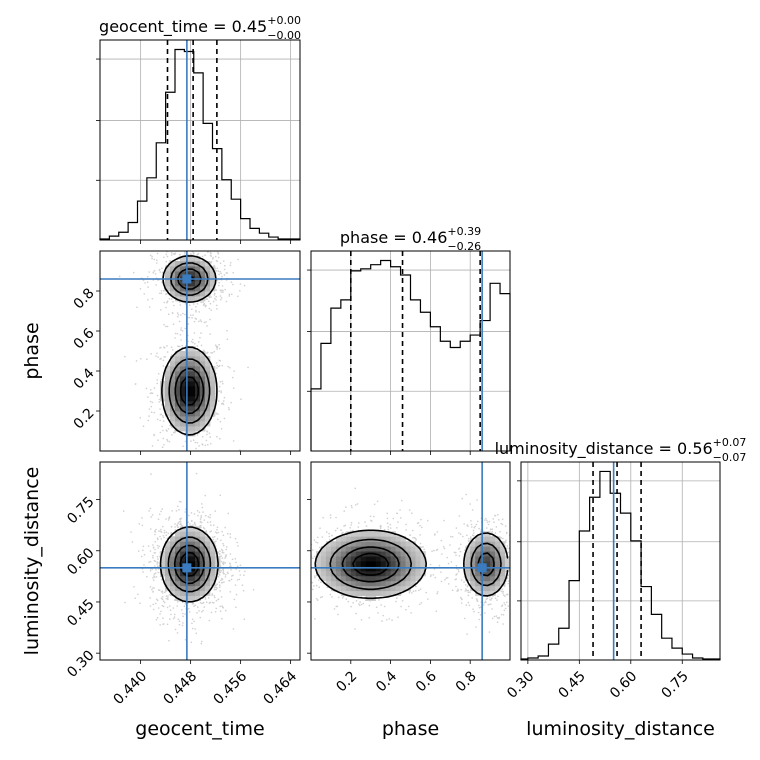 This screenshot has width=760, height=760. Describe the element at coordinates (200, 25) in the screenshot. I see `panel-title: geocent_time = 0.45+0.00` at that location.